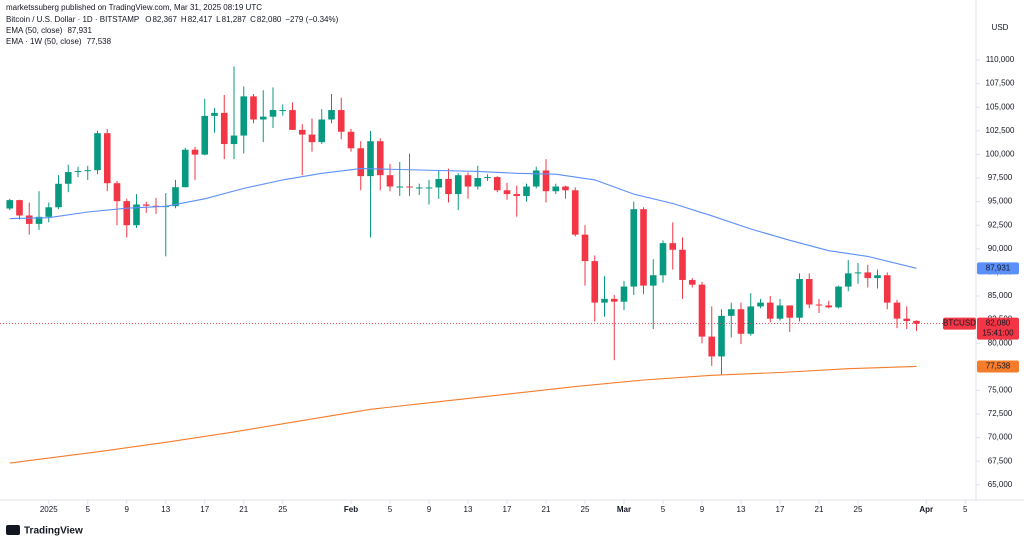 This screenshot has width=1024, height=541. What do you see at coordinates (546, 509) in the screenshot?
I see `x-tick-label: 21` at bounding box center [546, 509].